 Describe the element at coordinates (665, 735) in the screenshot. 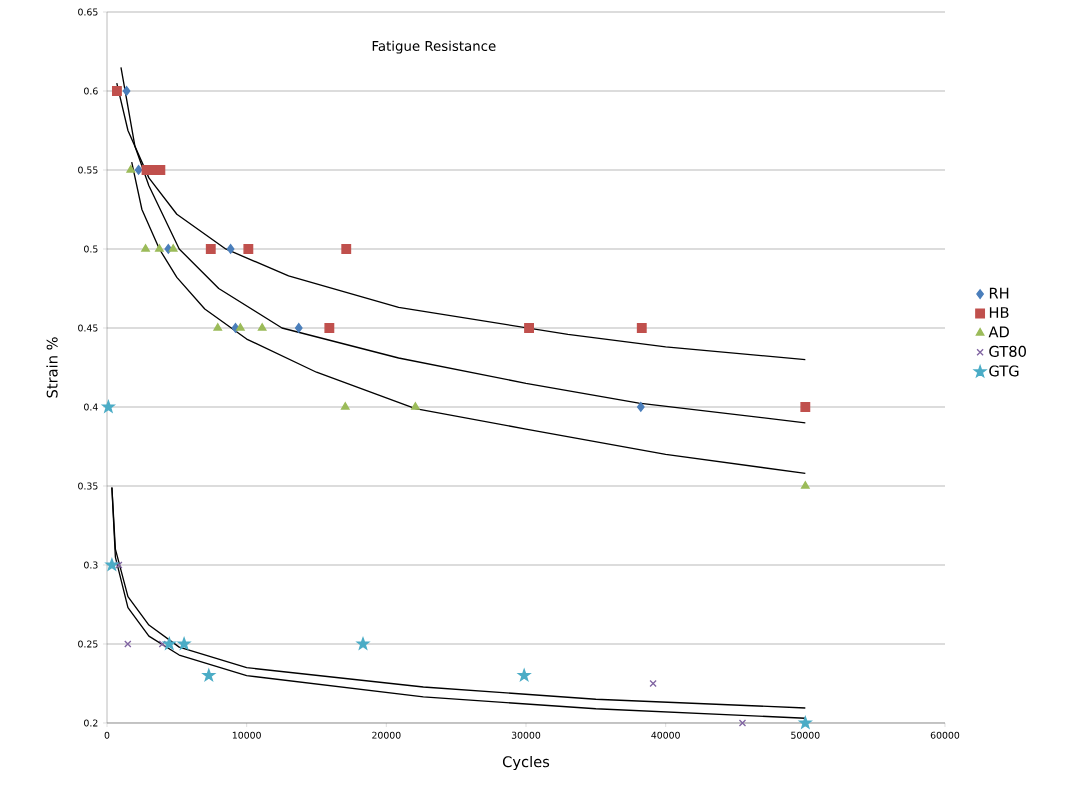

I see `x-tick-label: 40000` at that location.